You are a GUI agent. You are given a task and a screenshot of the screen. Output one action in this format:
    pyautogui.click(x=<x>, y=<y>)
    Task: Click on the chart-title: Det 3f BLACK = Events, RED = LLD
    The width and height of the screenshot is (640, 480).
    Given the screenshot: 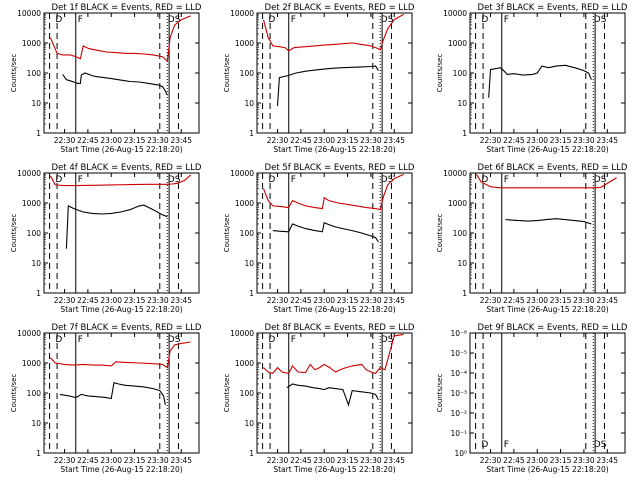 What is the action you would take?
    pyautogui.click(x=553, y=8)
    